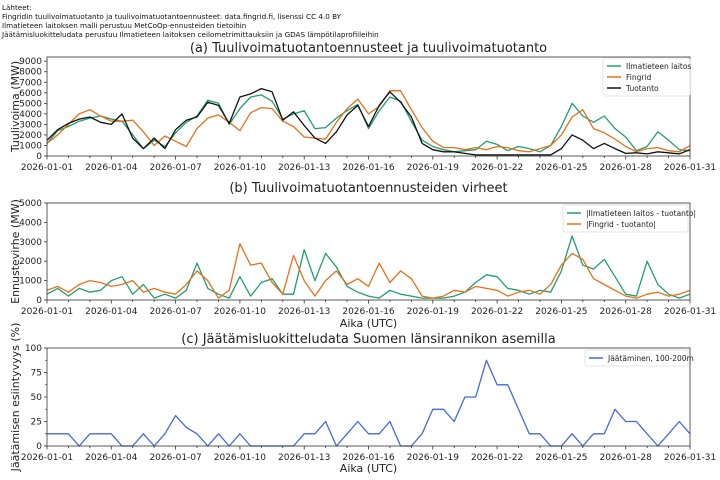 Image resolution: width=720 pixels, height=480 pixels. Describe the element at coordinates (15, 107) in the screenshot. I see `y-axis-label: Tuulivoima (MW)` at that location.